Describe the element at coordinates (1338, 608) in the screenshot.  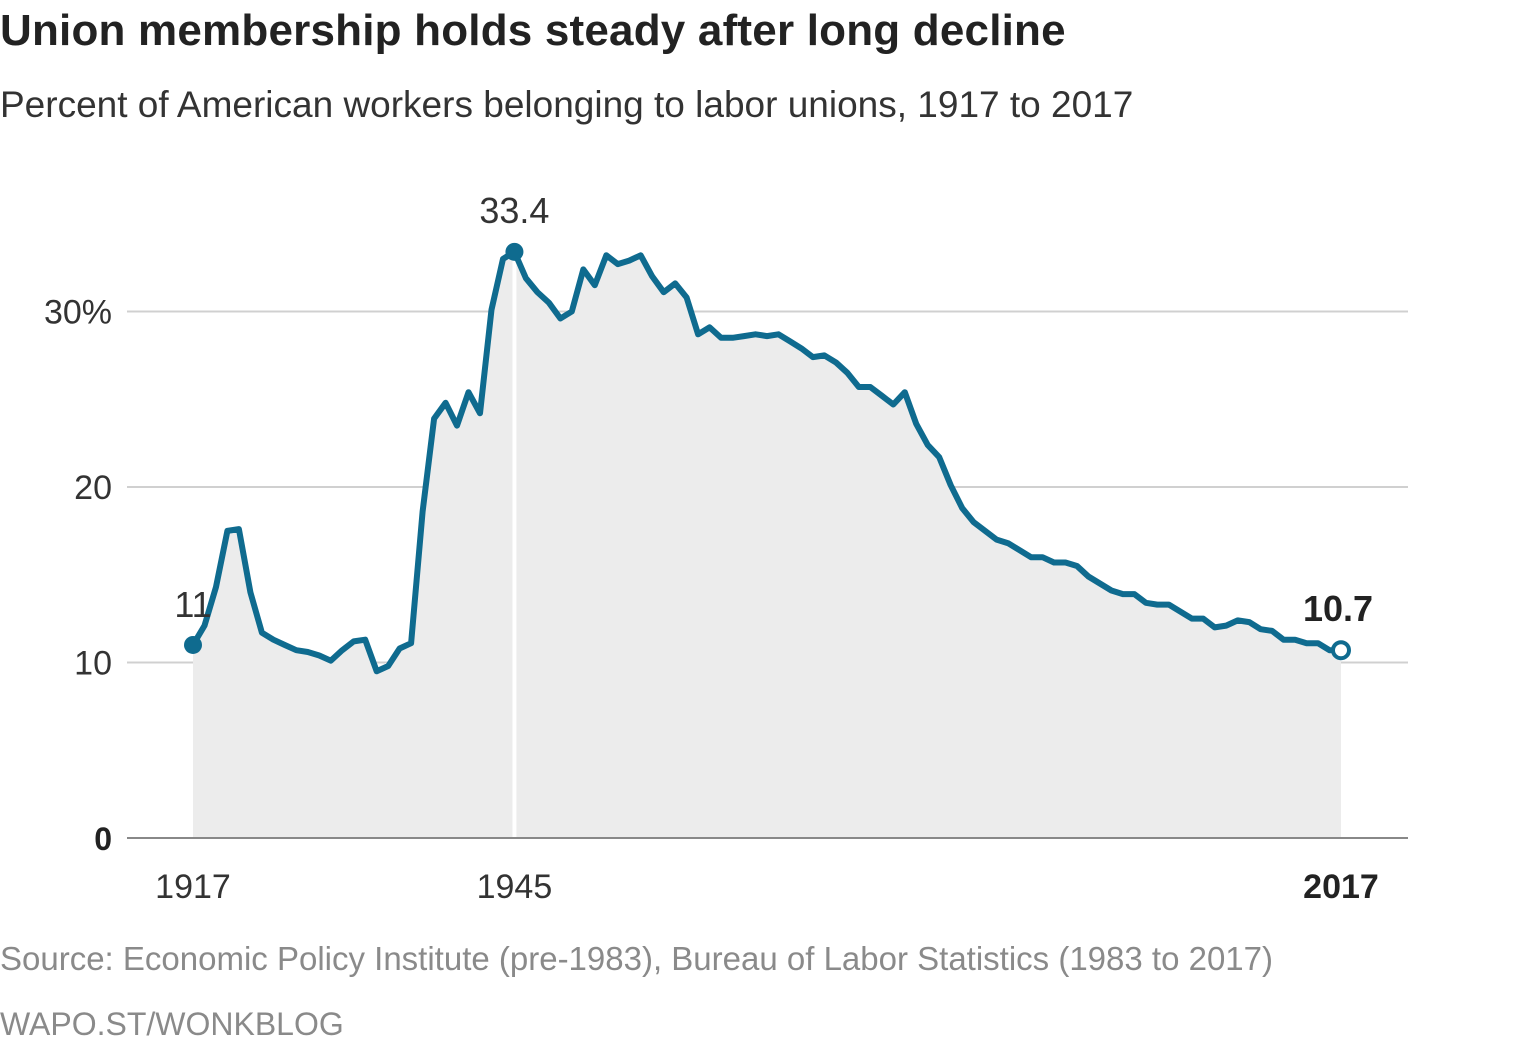
I see `annotation-label: 10.7` at that location.